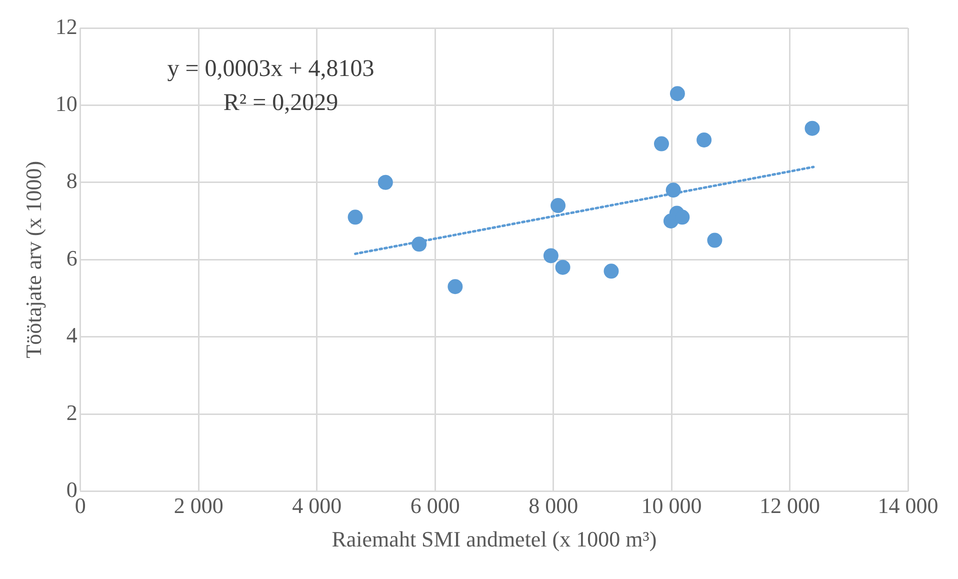 Image resolution: width=958 pixels, height=579 pixels. Describe the element at coordinates (270, 69) in the screenshot. I see `annotation: y = 0,0003x + 4,8103` at that location.